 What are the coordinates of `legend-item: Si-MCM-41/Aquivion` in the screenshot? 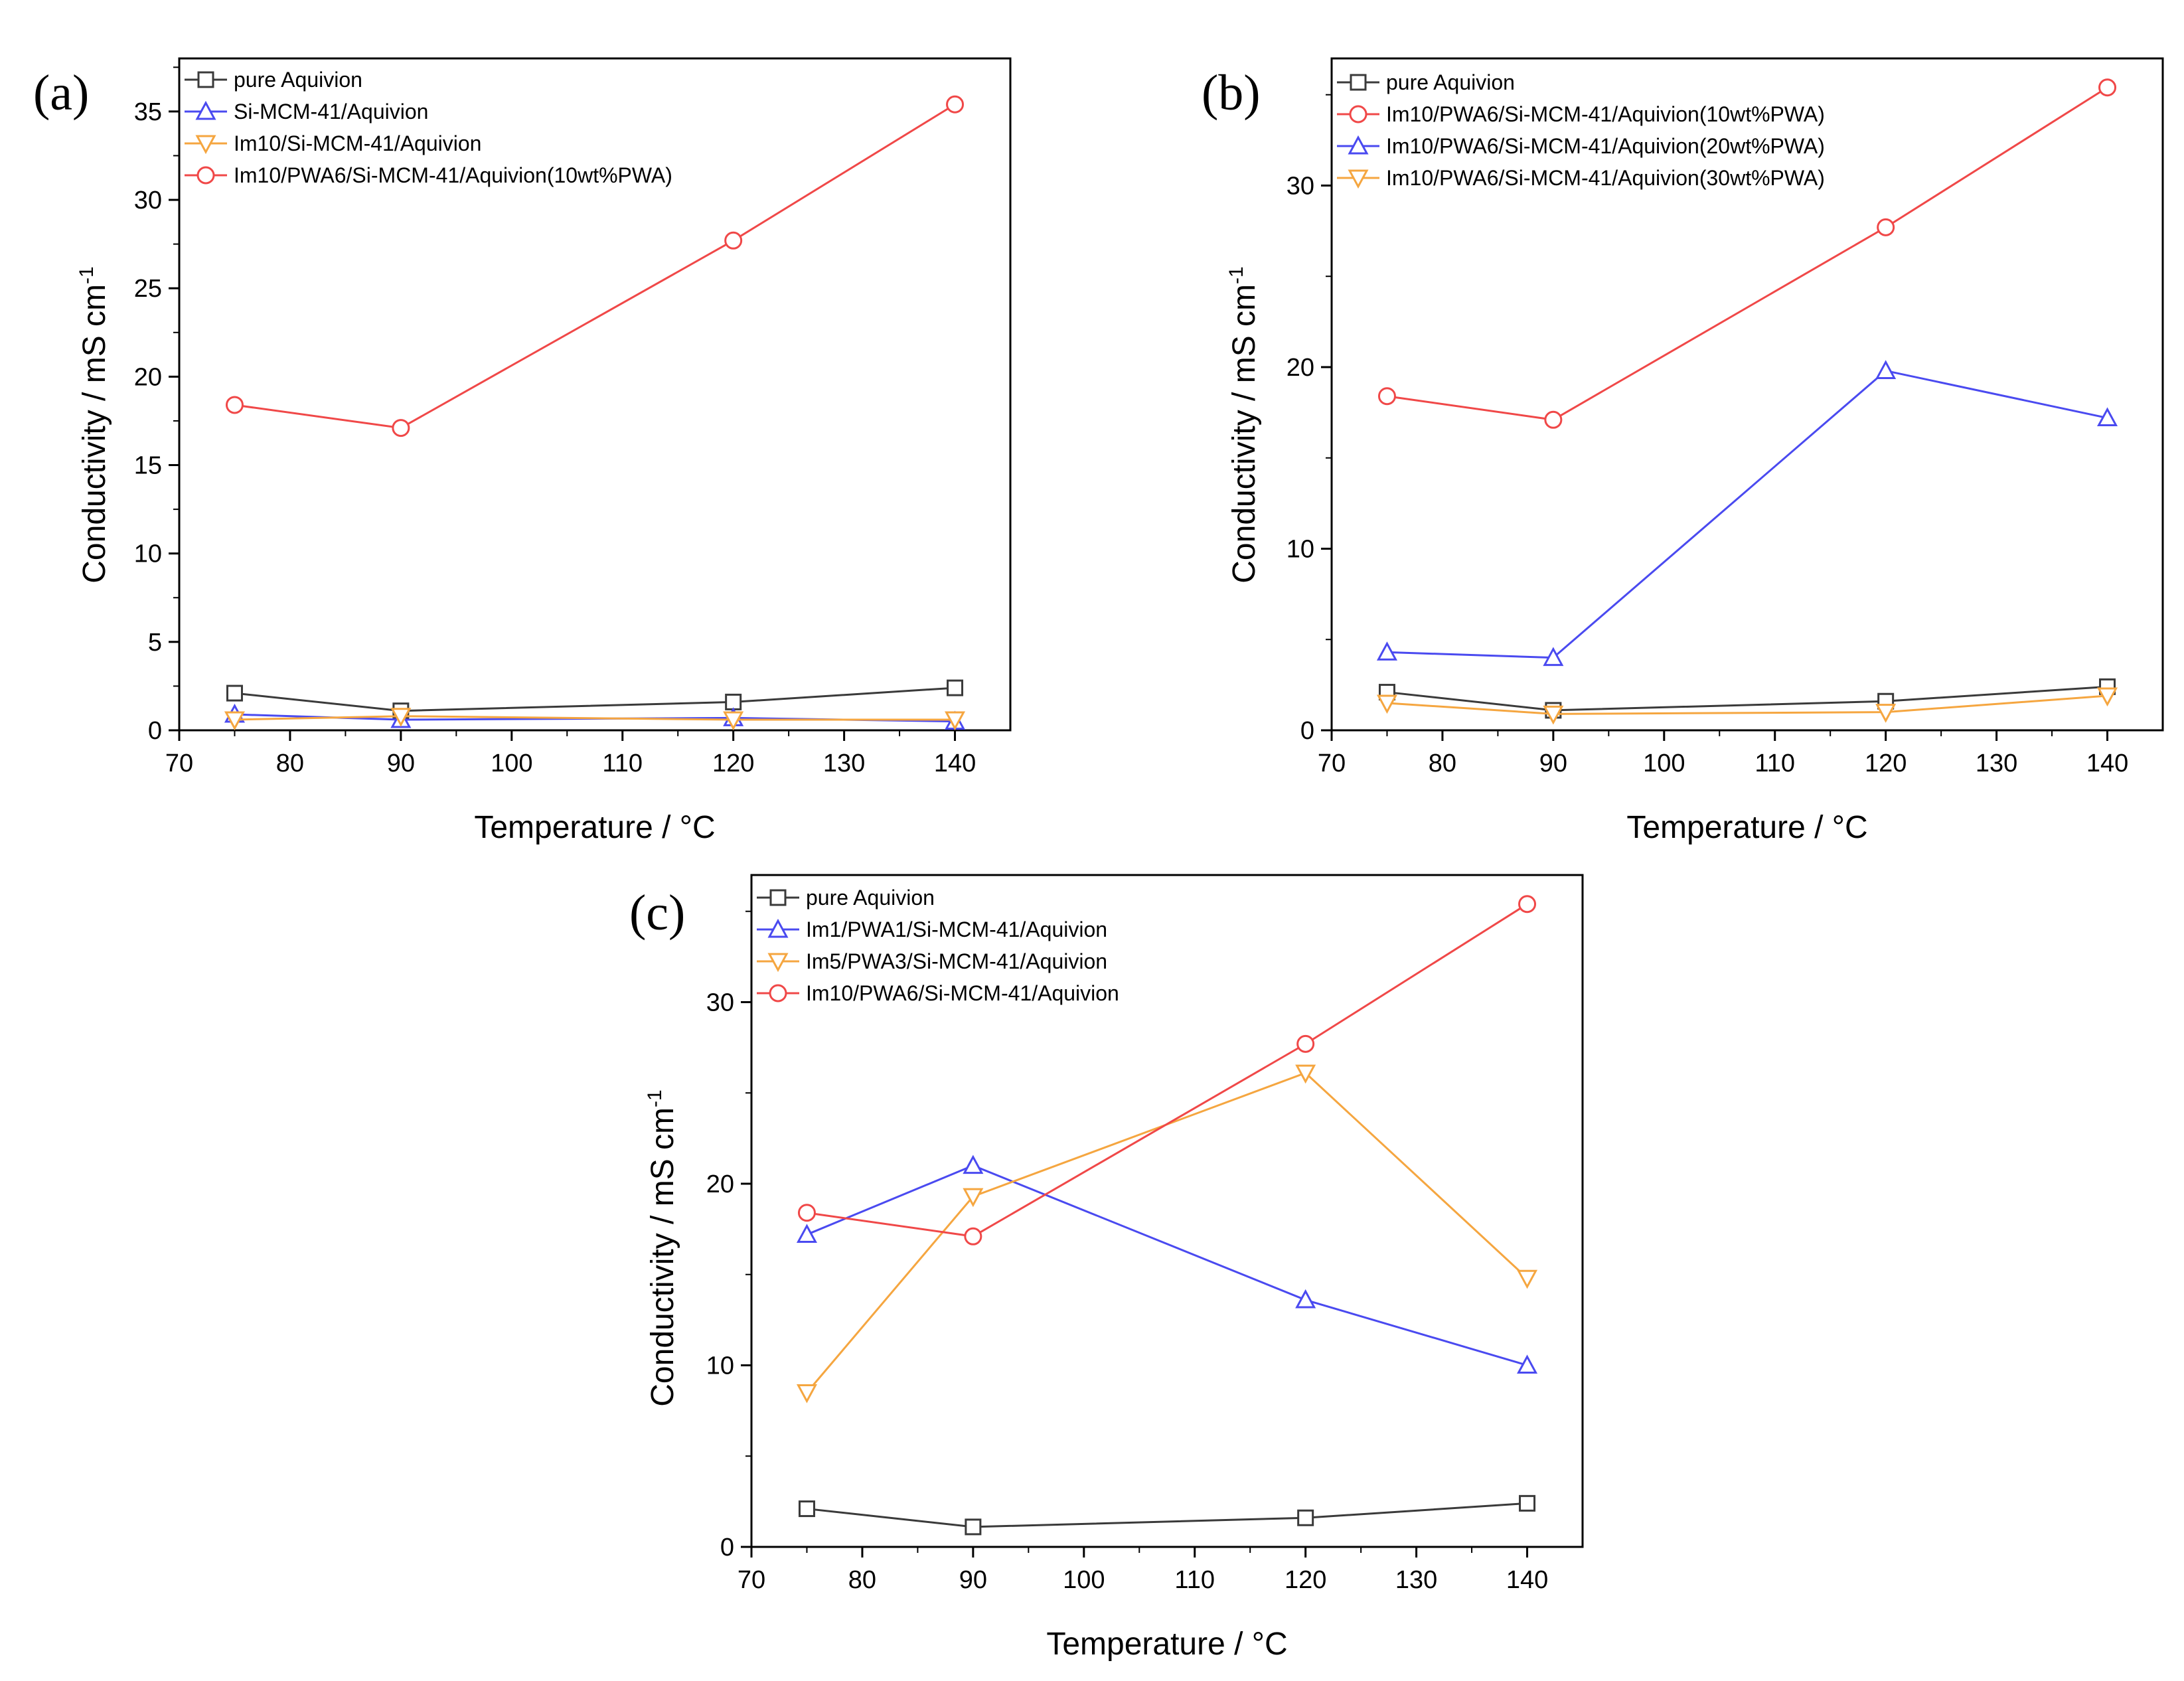 It's located at (306, 111).